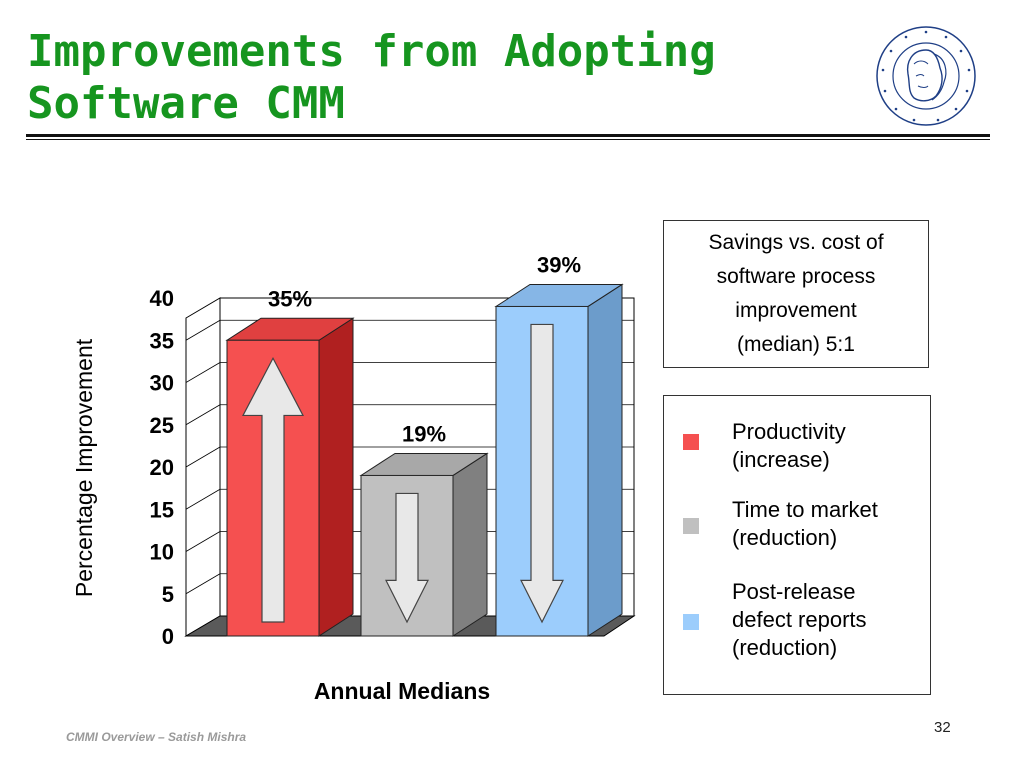 Image resolution: width=1024 pixels, height=768 pixels. Describe the element at coordinates (508, 139) in the screenshot. I see `title-rule-thin` at that location.